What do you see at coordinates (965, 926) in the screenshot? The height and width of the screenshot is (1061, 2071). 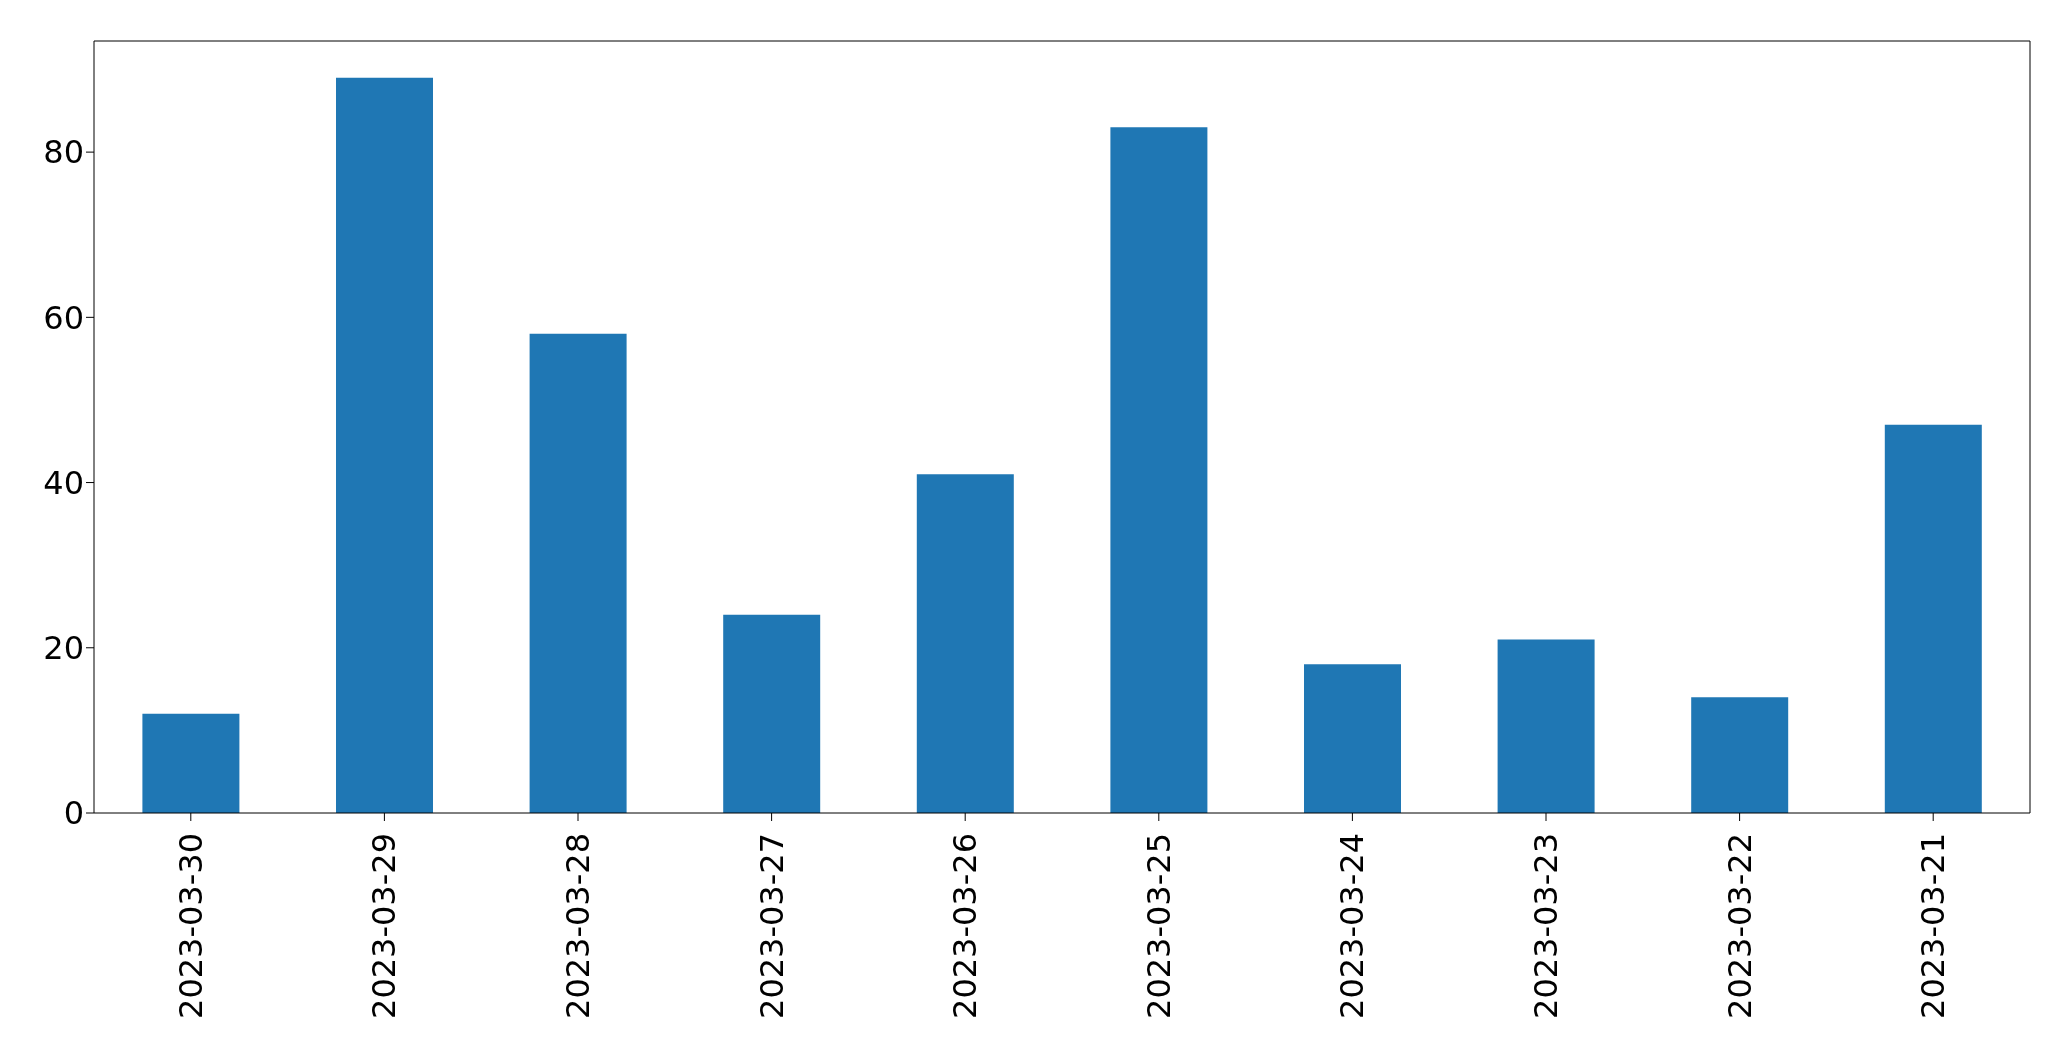 I see `x-tick-label: 2023-03-26` at bounding box center [965, 926].